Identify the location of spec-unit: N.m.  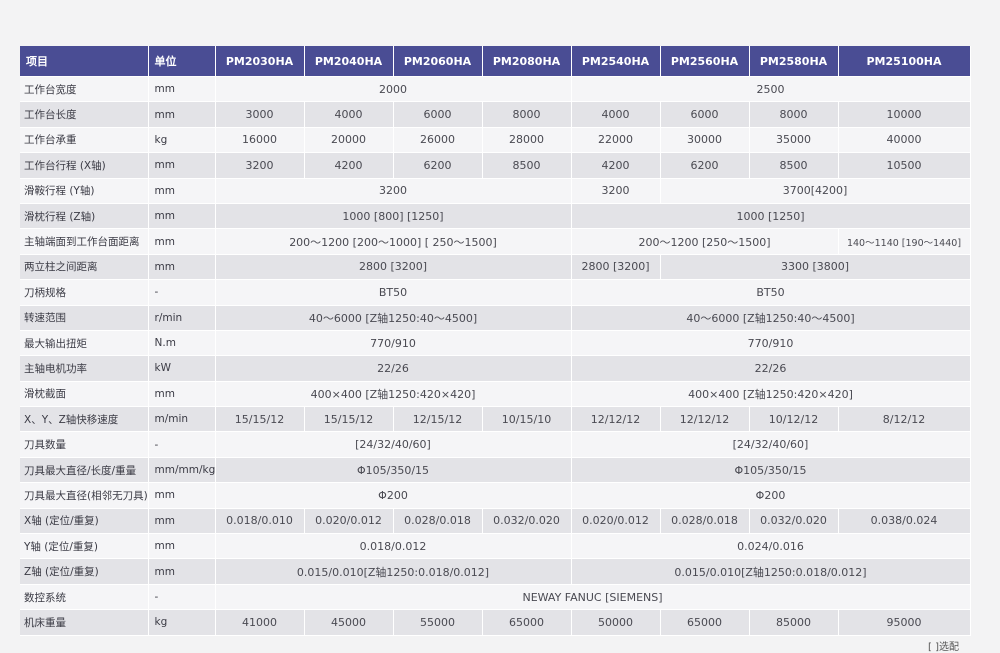
(182, 343).